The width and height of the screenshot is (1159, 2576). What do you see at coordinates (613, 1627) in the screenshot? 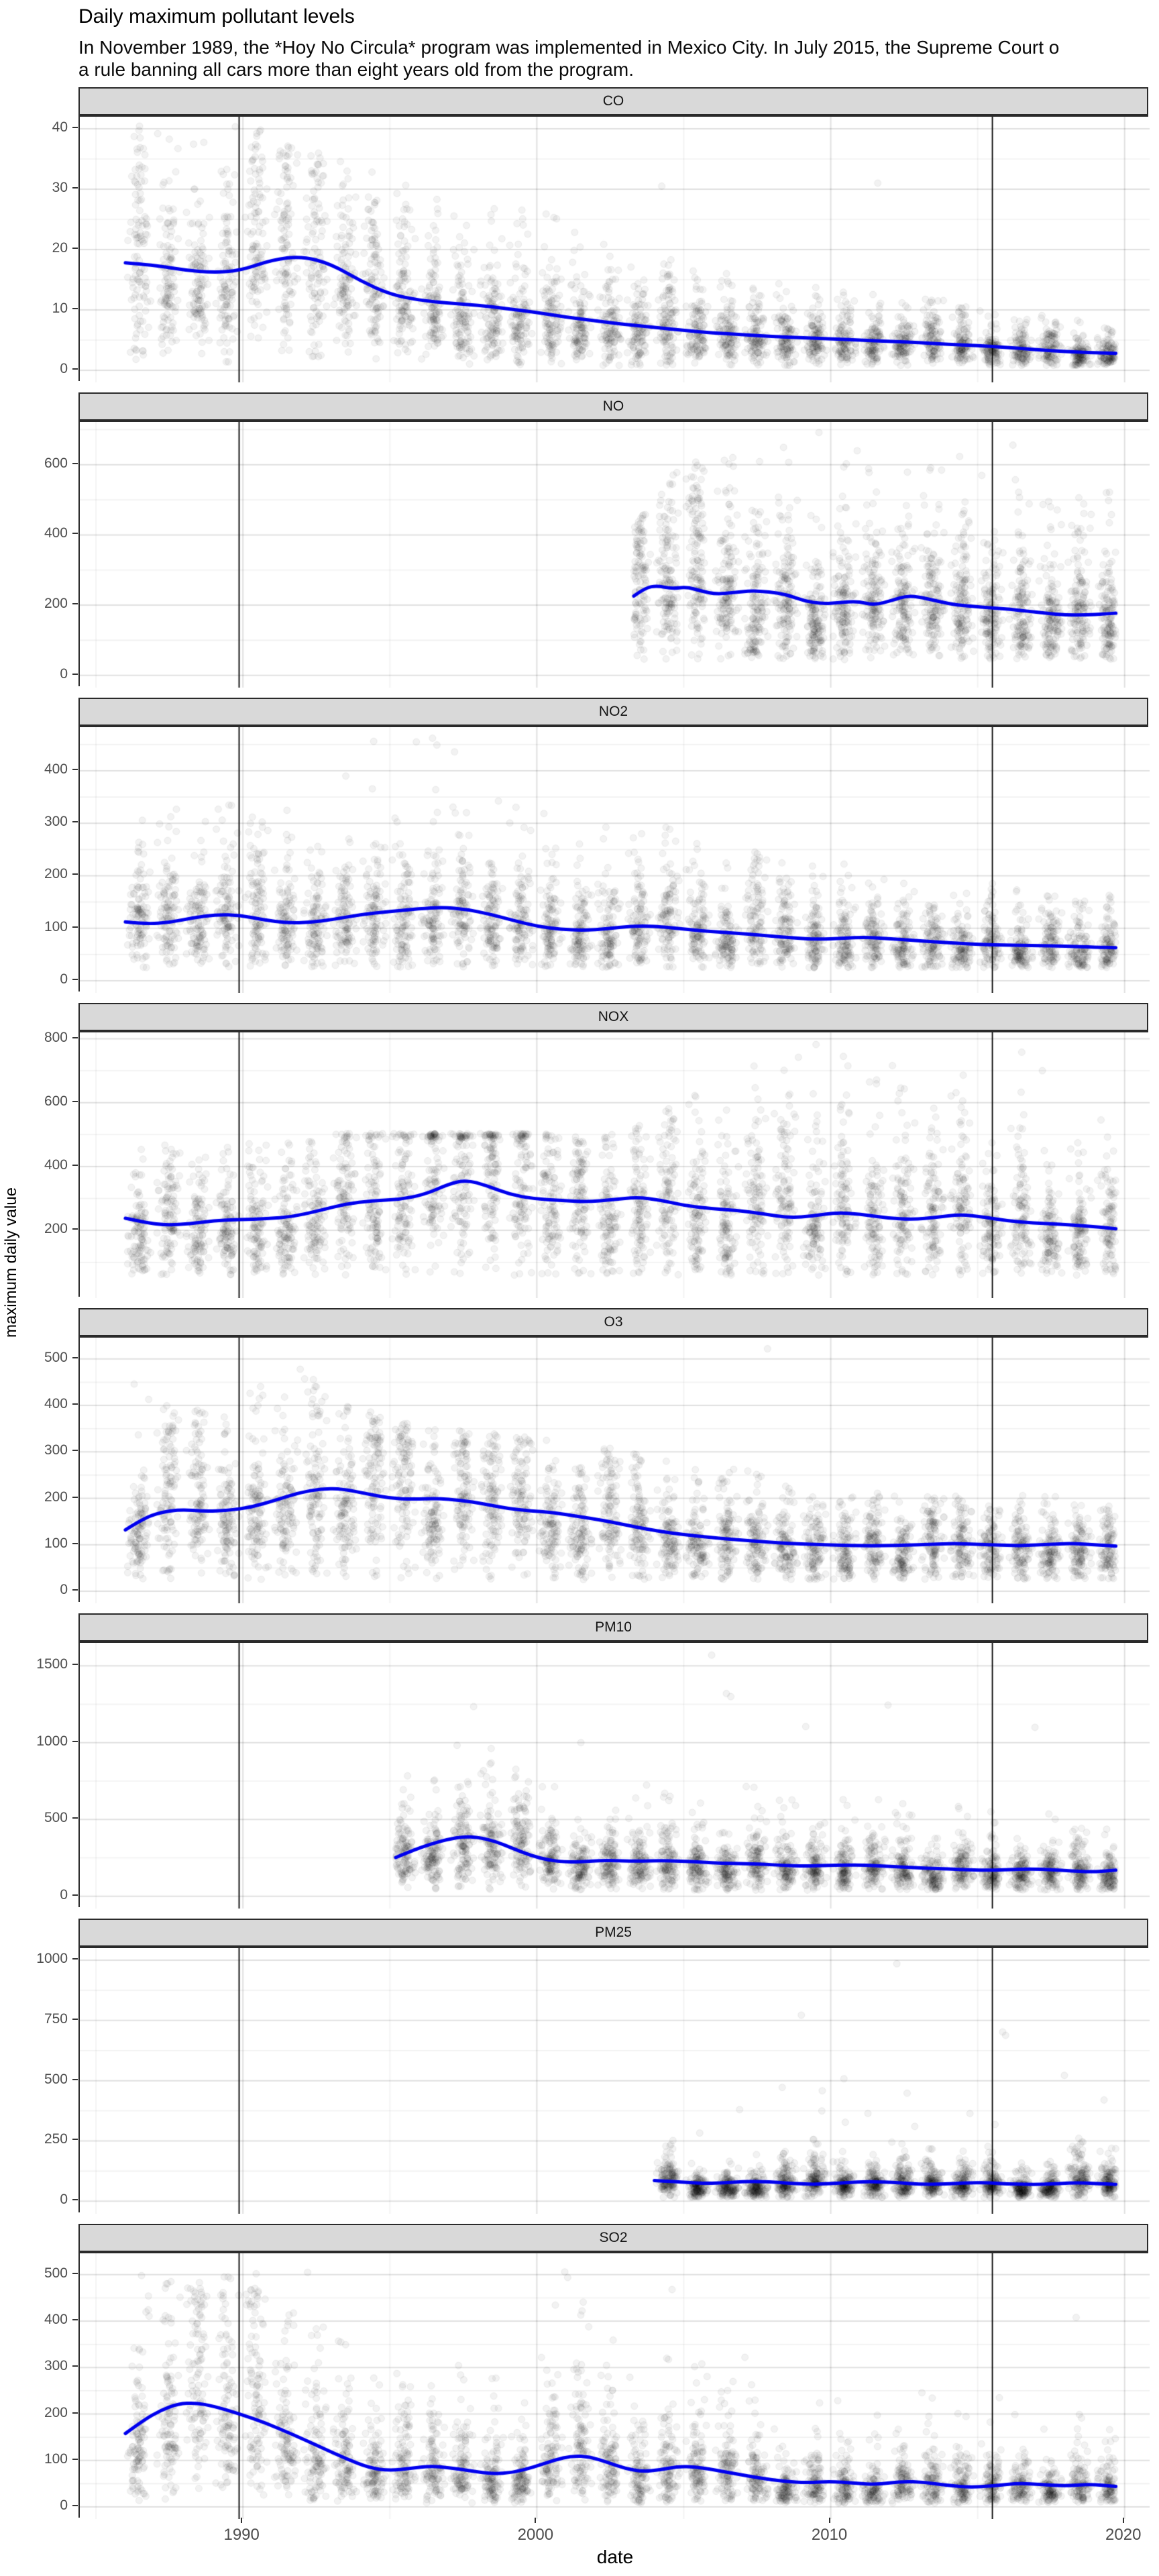
I see `facet-strip-PM10: PM10` at bounding box center [613, 1627].